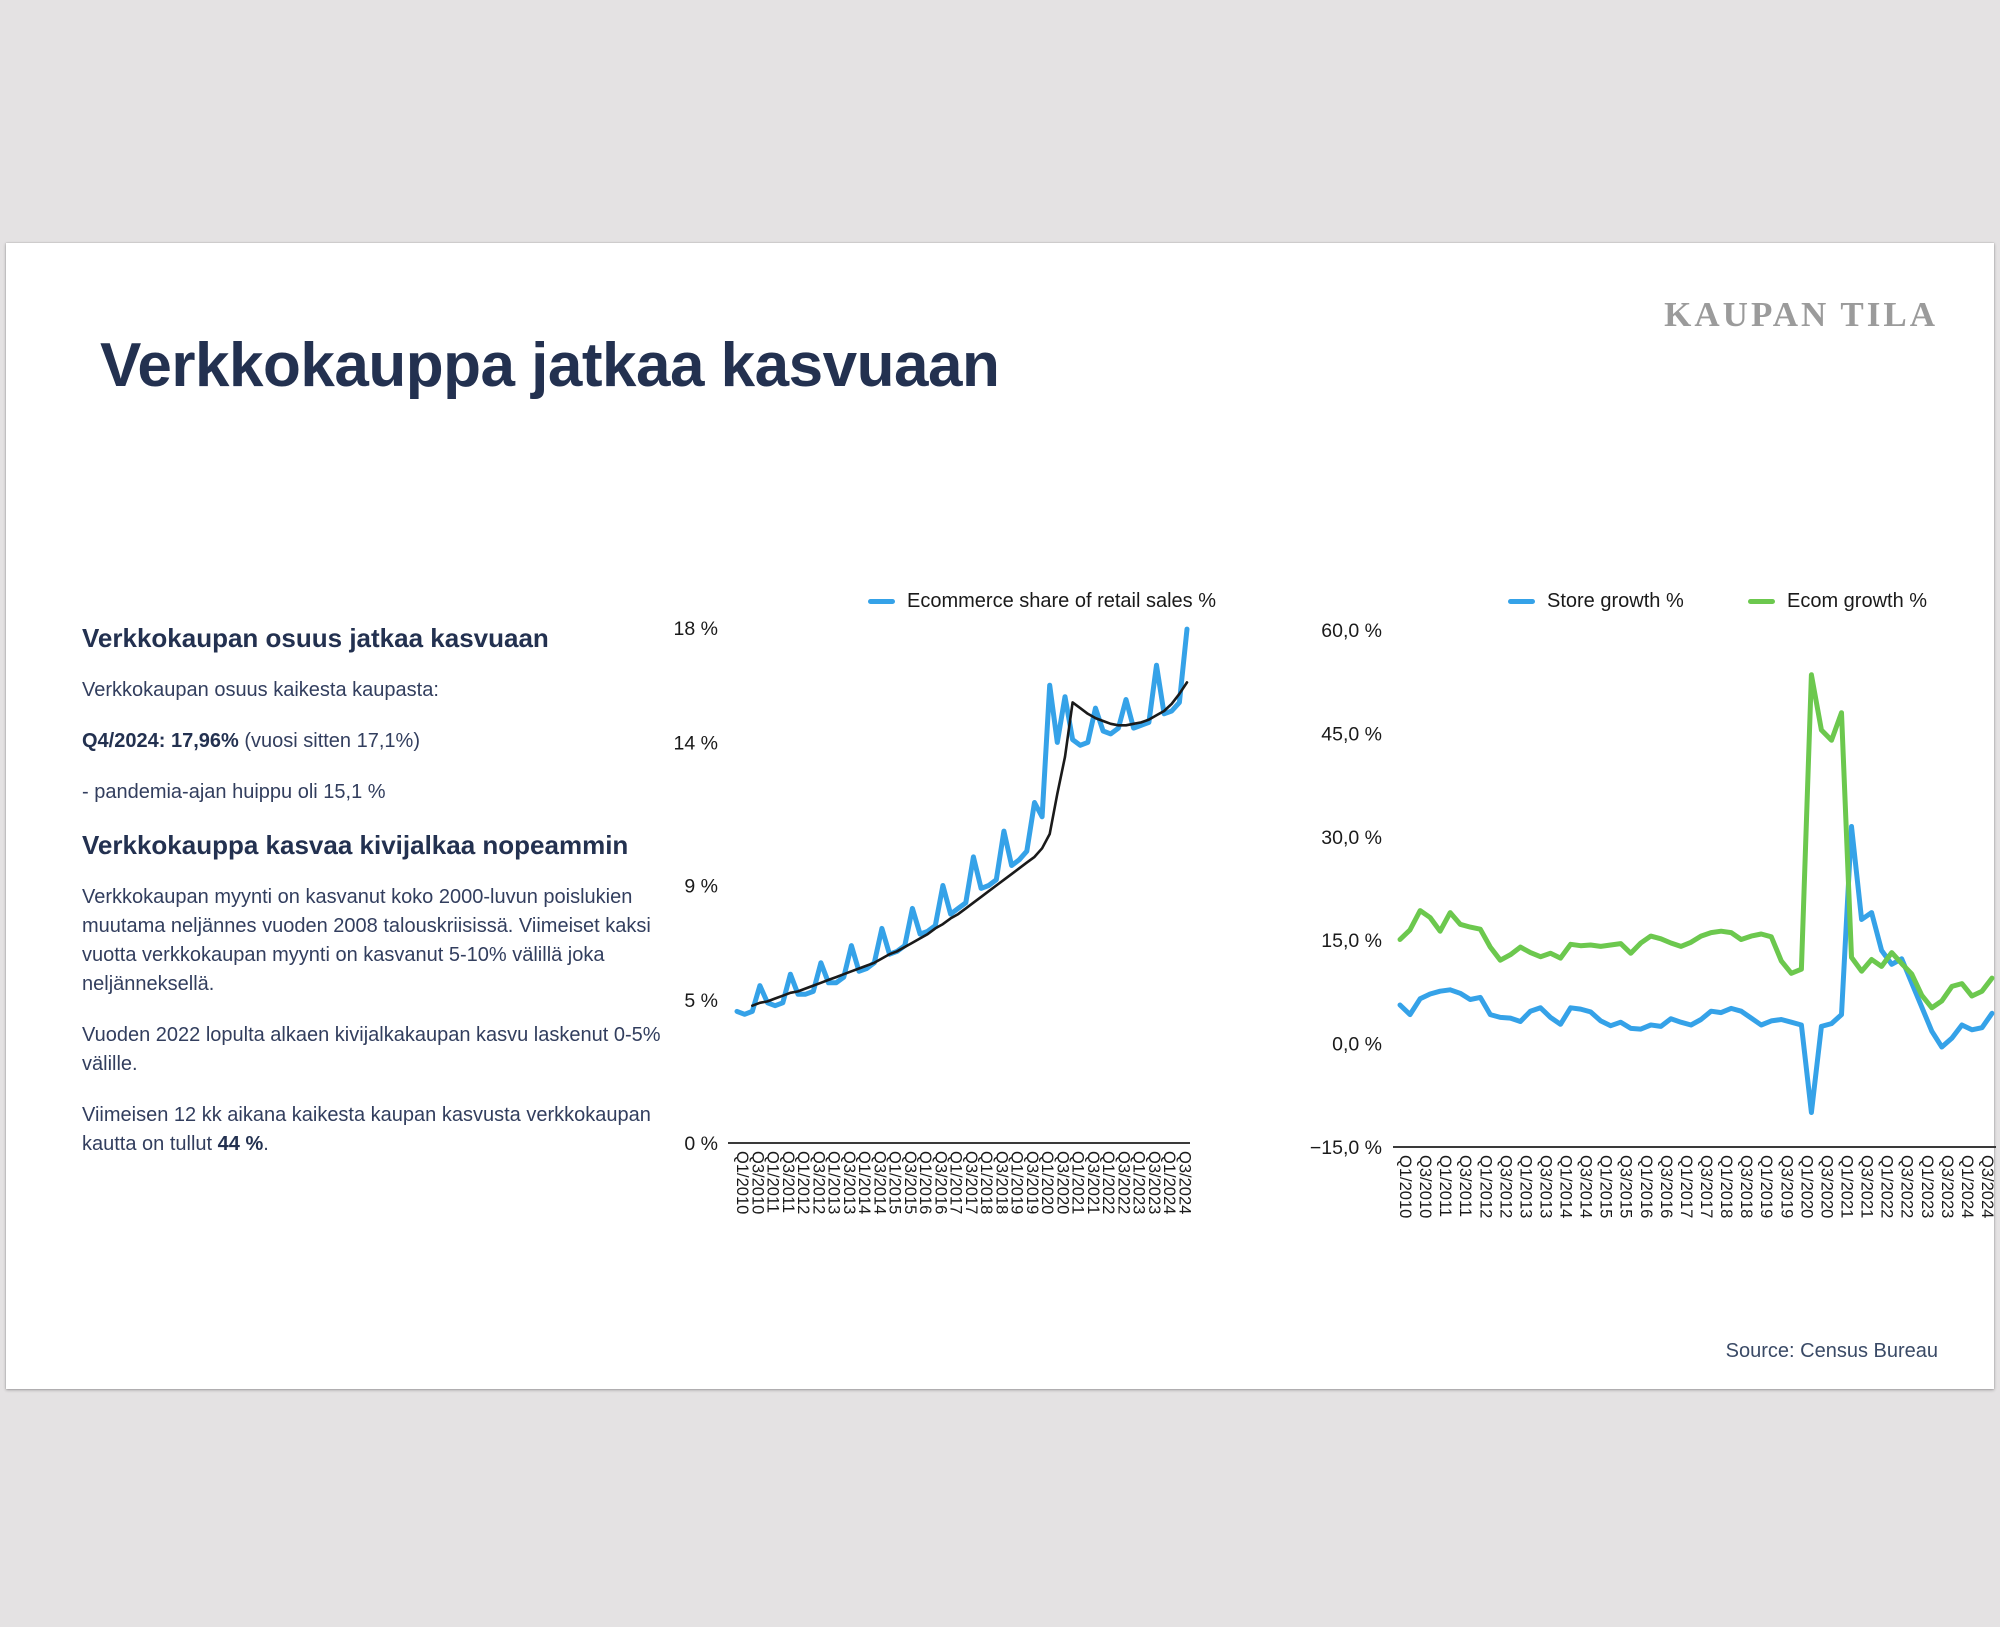  What do you see at coordinates (1351, 838) in the screenshot?
I see `svg-text: 30,0 %` at bounding box center [1351, 838].